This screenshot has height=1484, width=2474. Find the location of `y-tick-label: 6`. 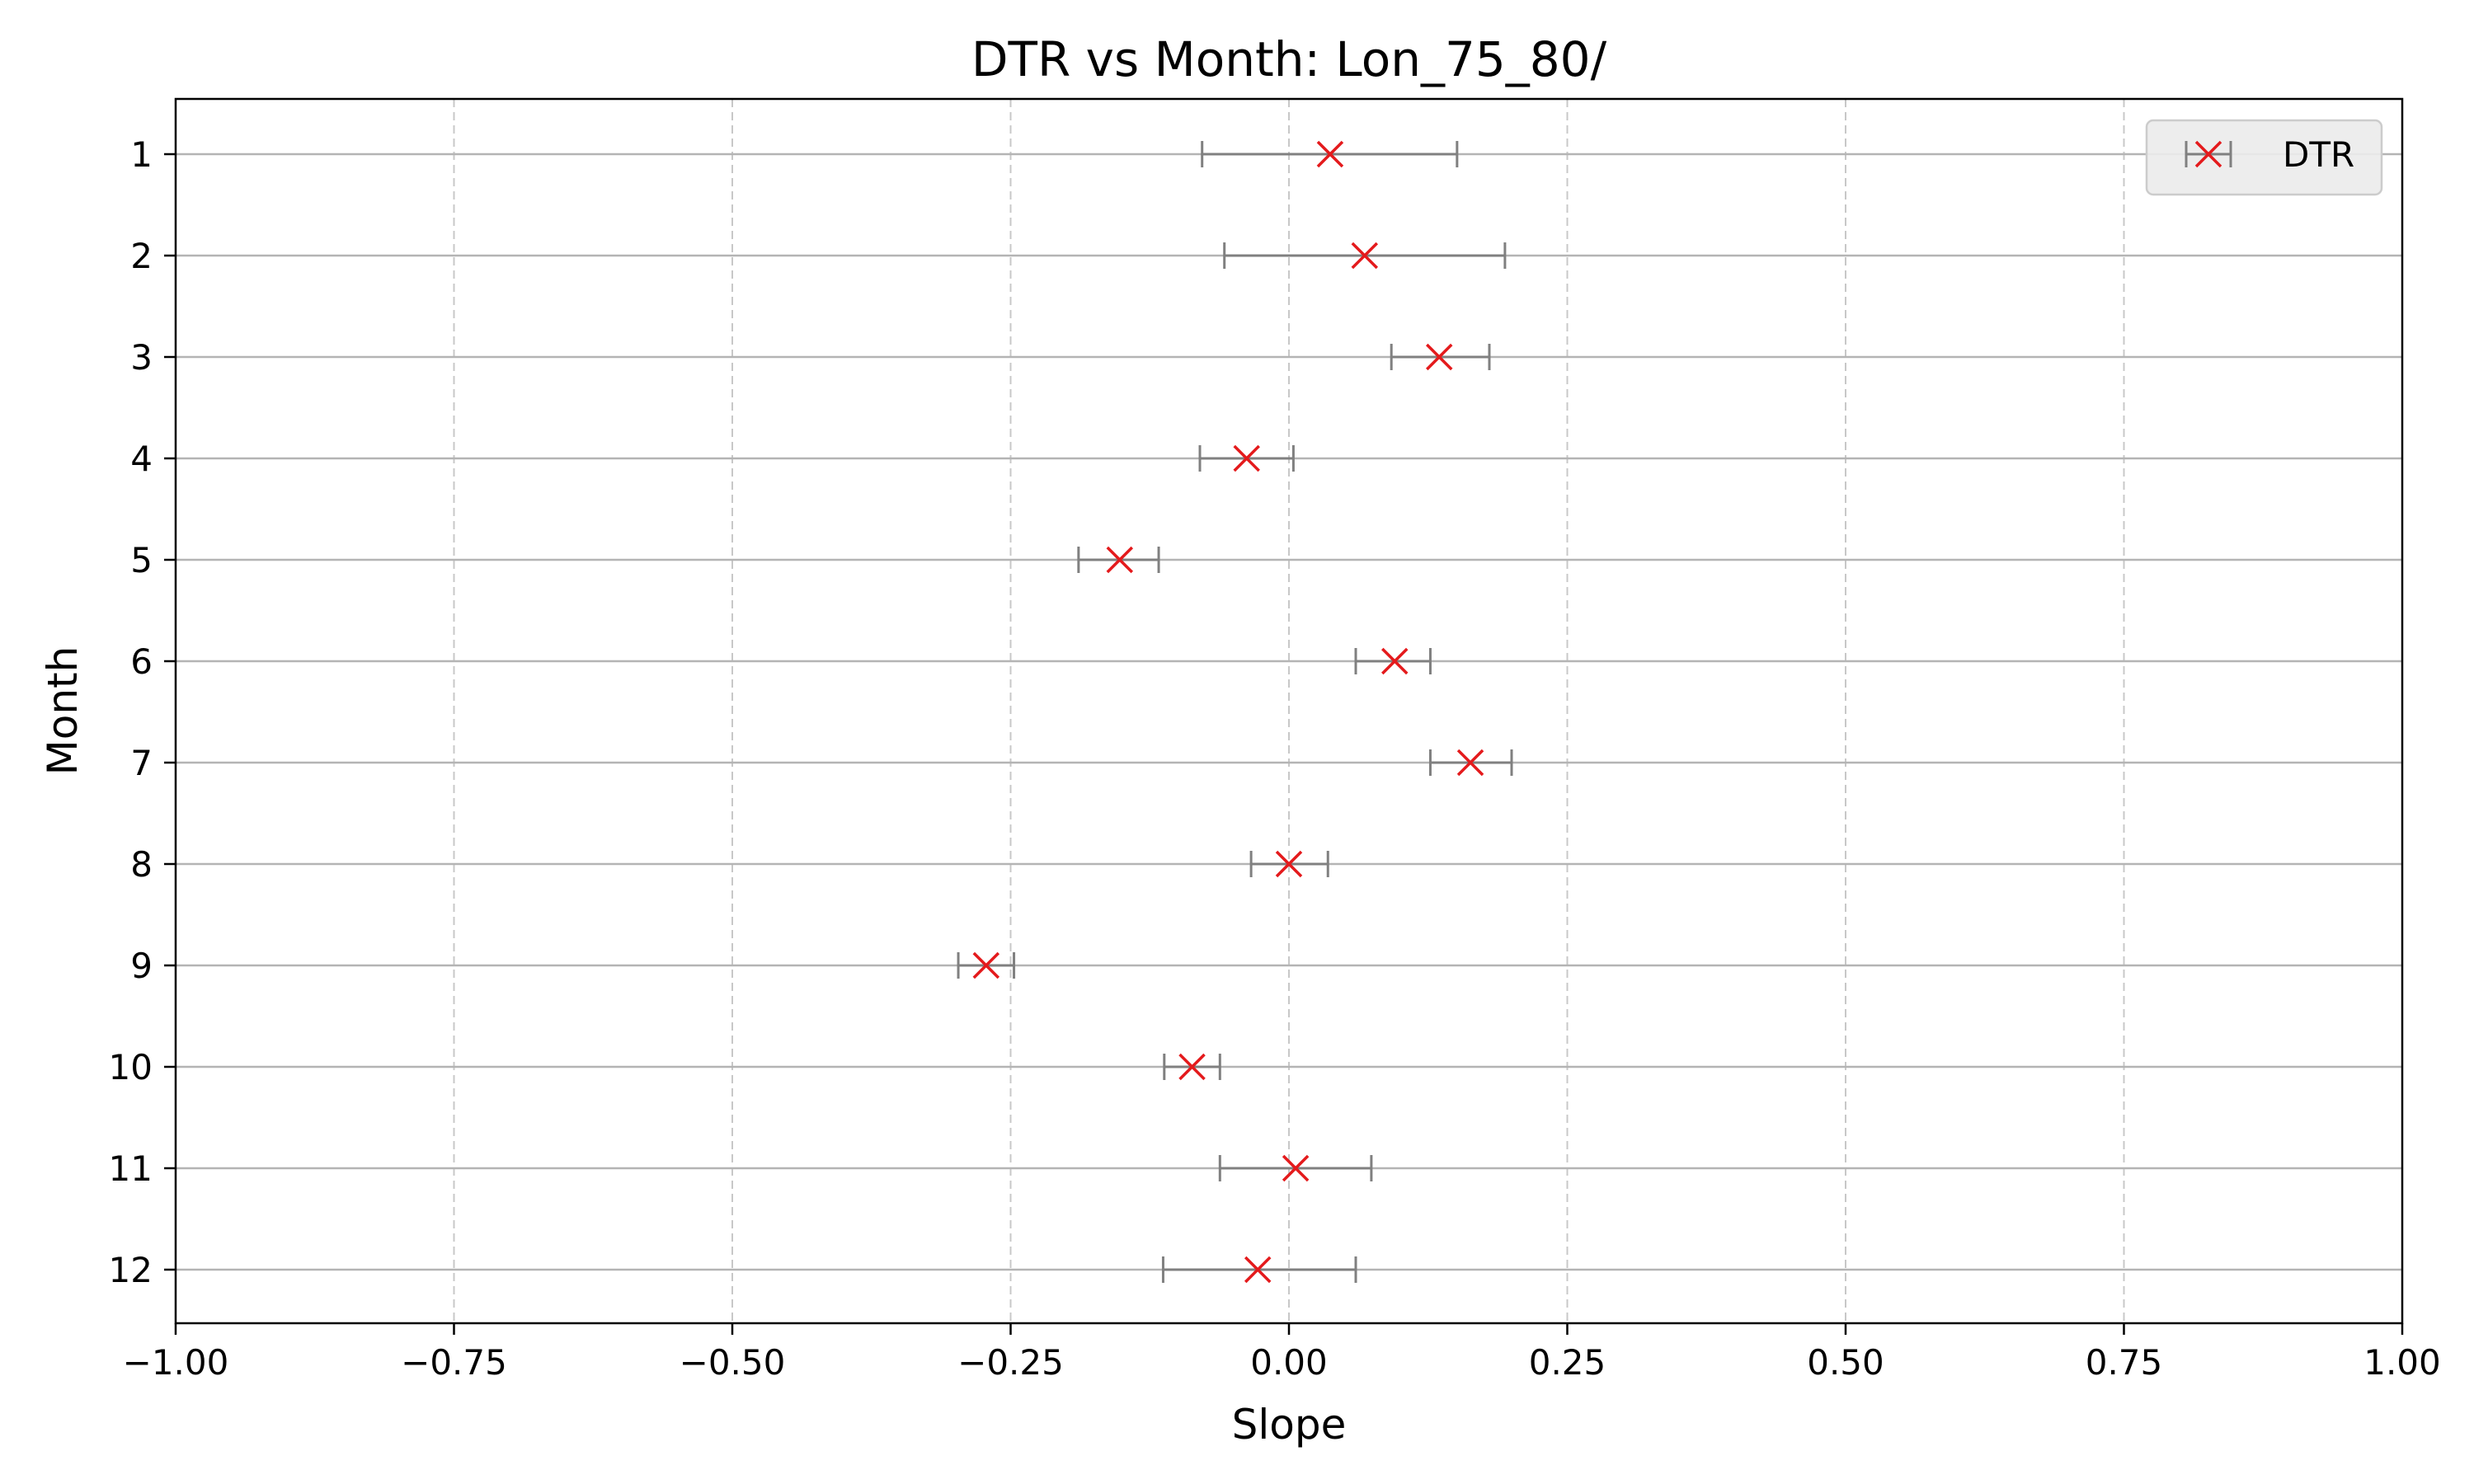

y-tick-label: 6 is located at coordinates (141, 661).